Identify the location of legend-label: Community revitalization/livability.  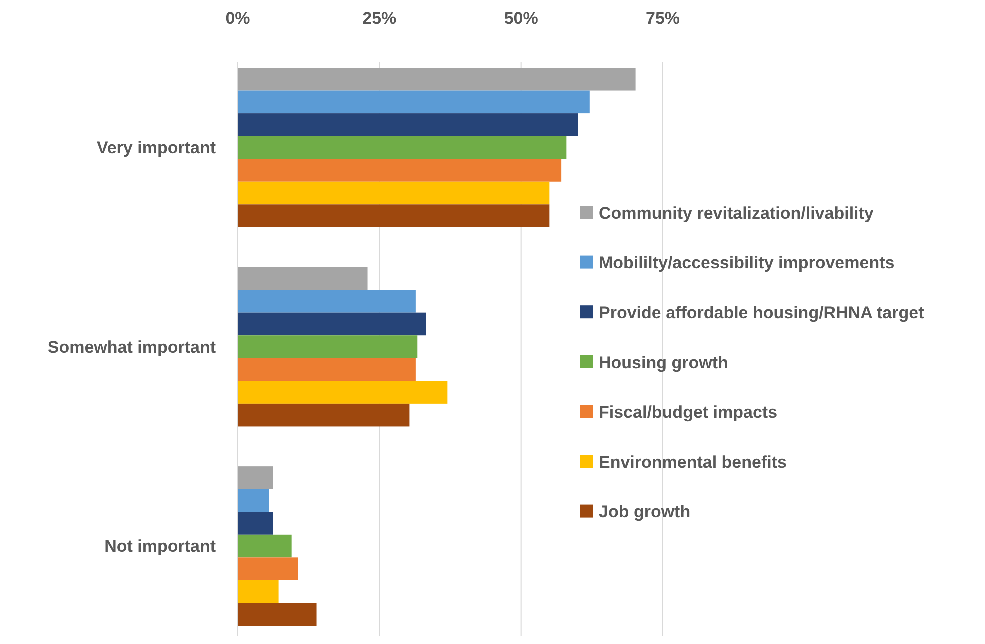
(736, 213).